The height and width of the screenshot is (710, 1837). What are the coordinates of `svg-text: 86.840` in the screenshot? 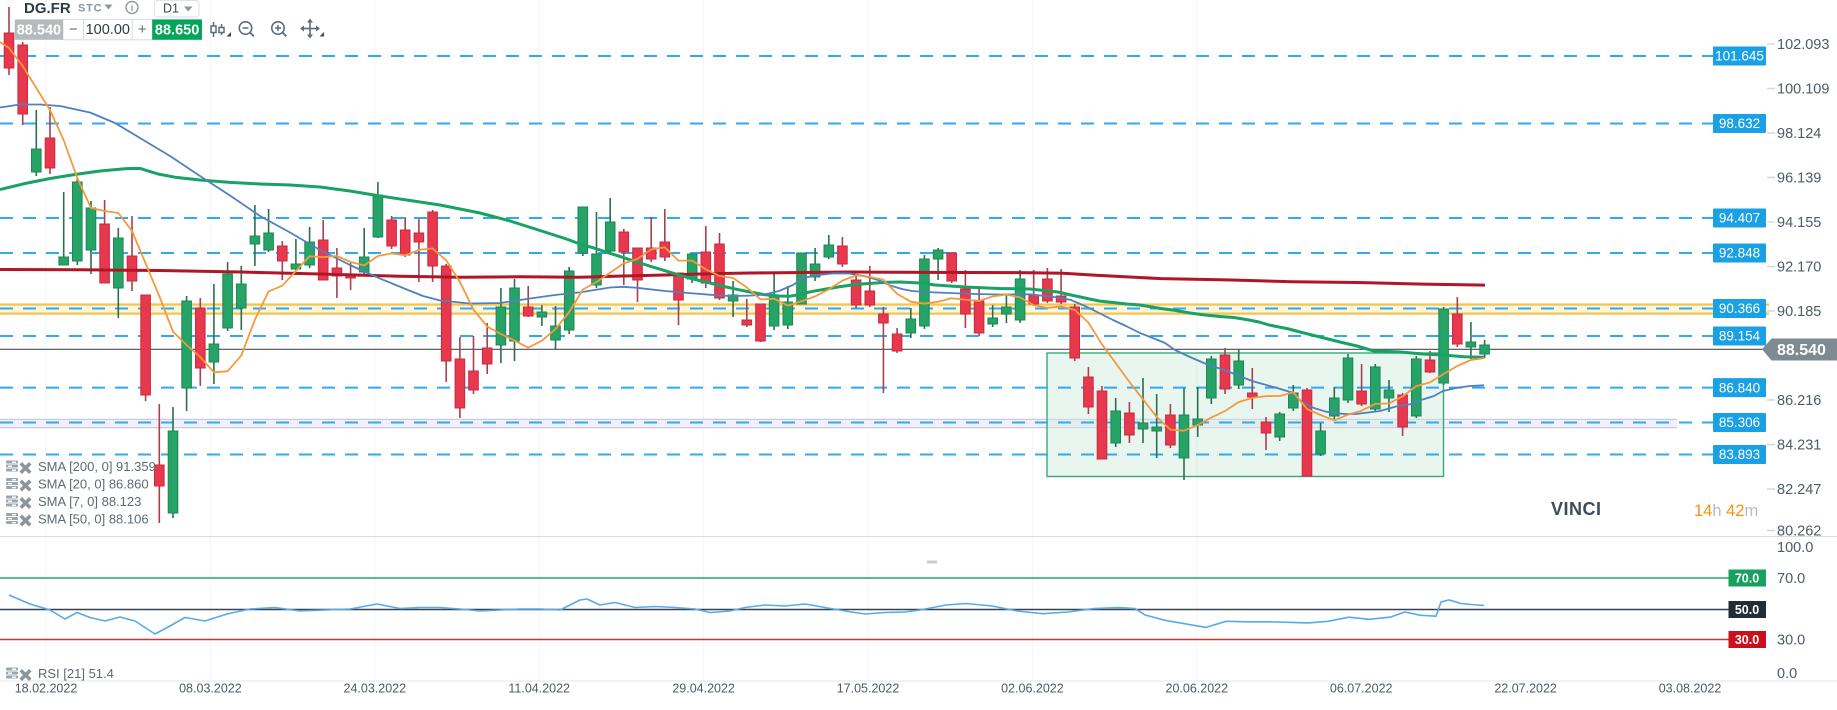 It's located at (1739, 387).